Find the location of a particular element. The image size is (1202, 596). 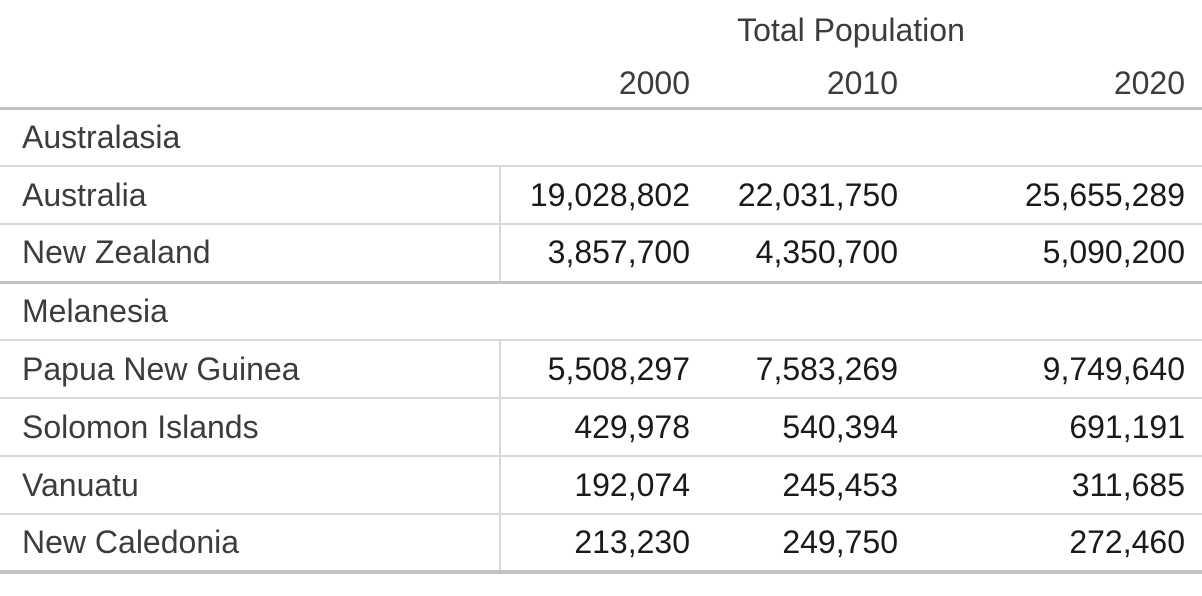

value-2010: 245,453 is located at coordinates (840, 484).